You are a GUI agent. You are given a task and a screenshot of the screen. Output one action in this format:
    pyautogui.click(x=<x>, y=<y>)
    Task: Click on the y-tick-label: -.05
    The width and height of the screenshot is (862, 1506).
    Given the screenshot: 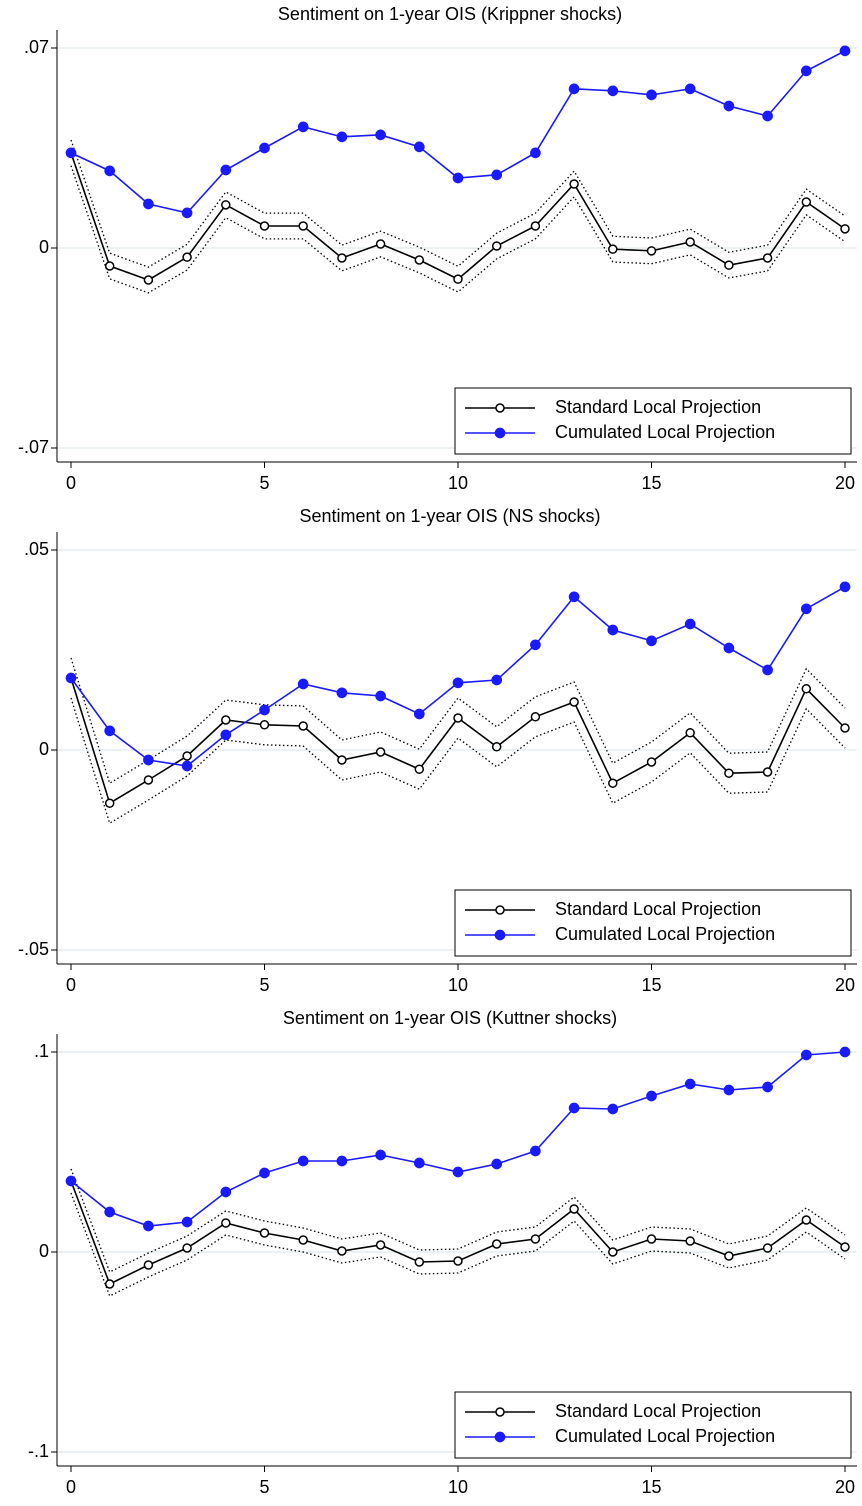 What is the action you would take?
    pyautogui.click(x=33, y=949)
    